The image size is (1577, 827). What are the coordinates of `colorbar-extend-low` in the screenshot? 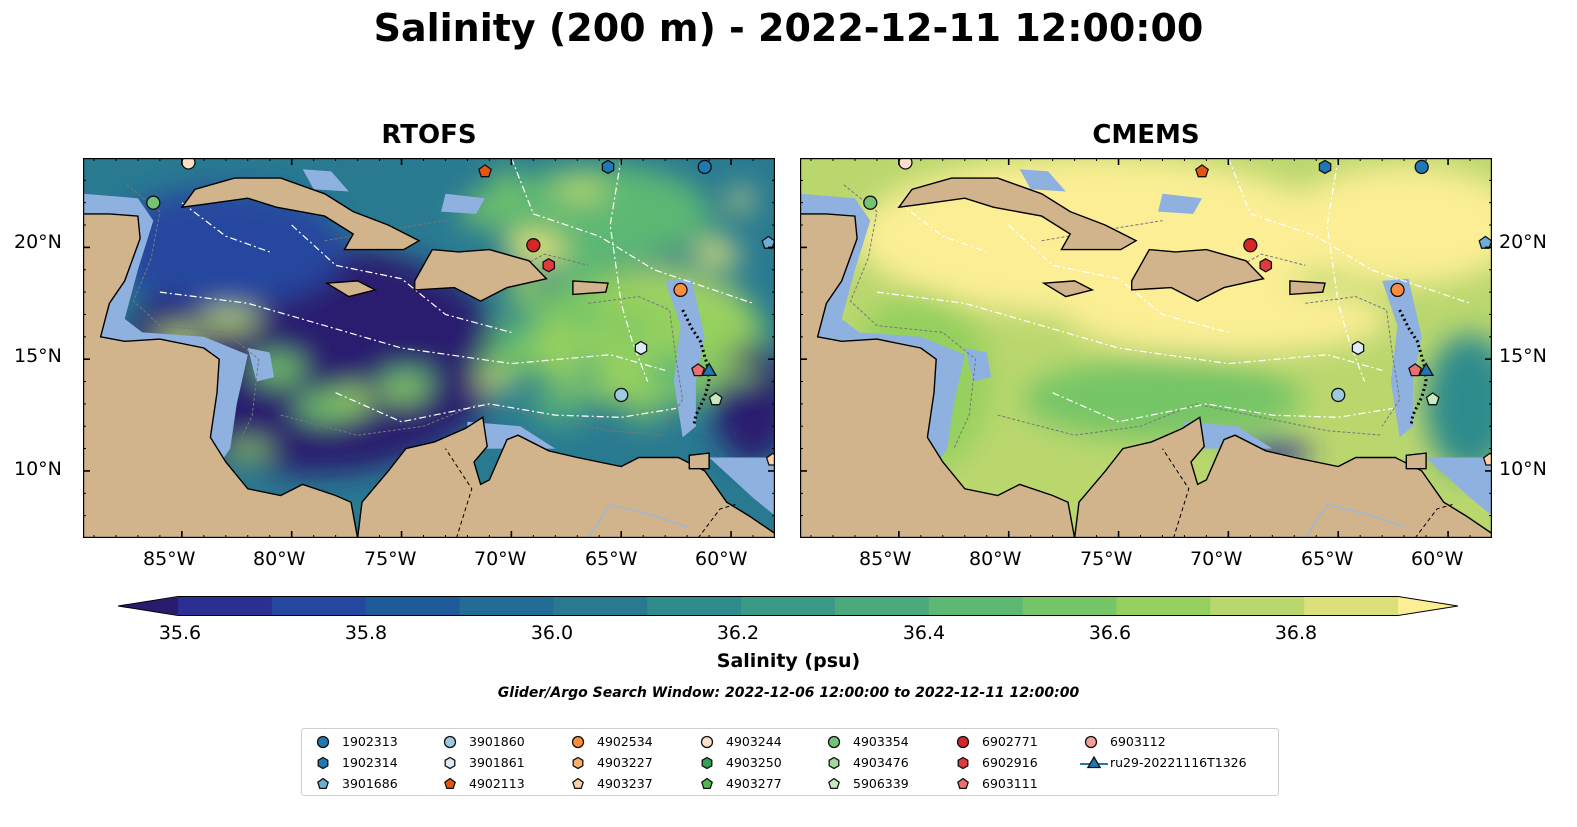 It's located at (148, 606).